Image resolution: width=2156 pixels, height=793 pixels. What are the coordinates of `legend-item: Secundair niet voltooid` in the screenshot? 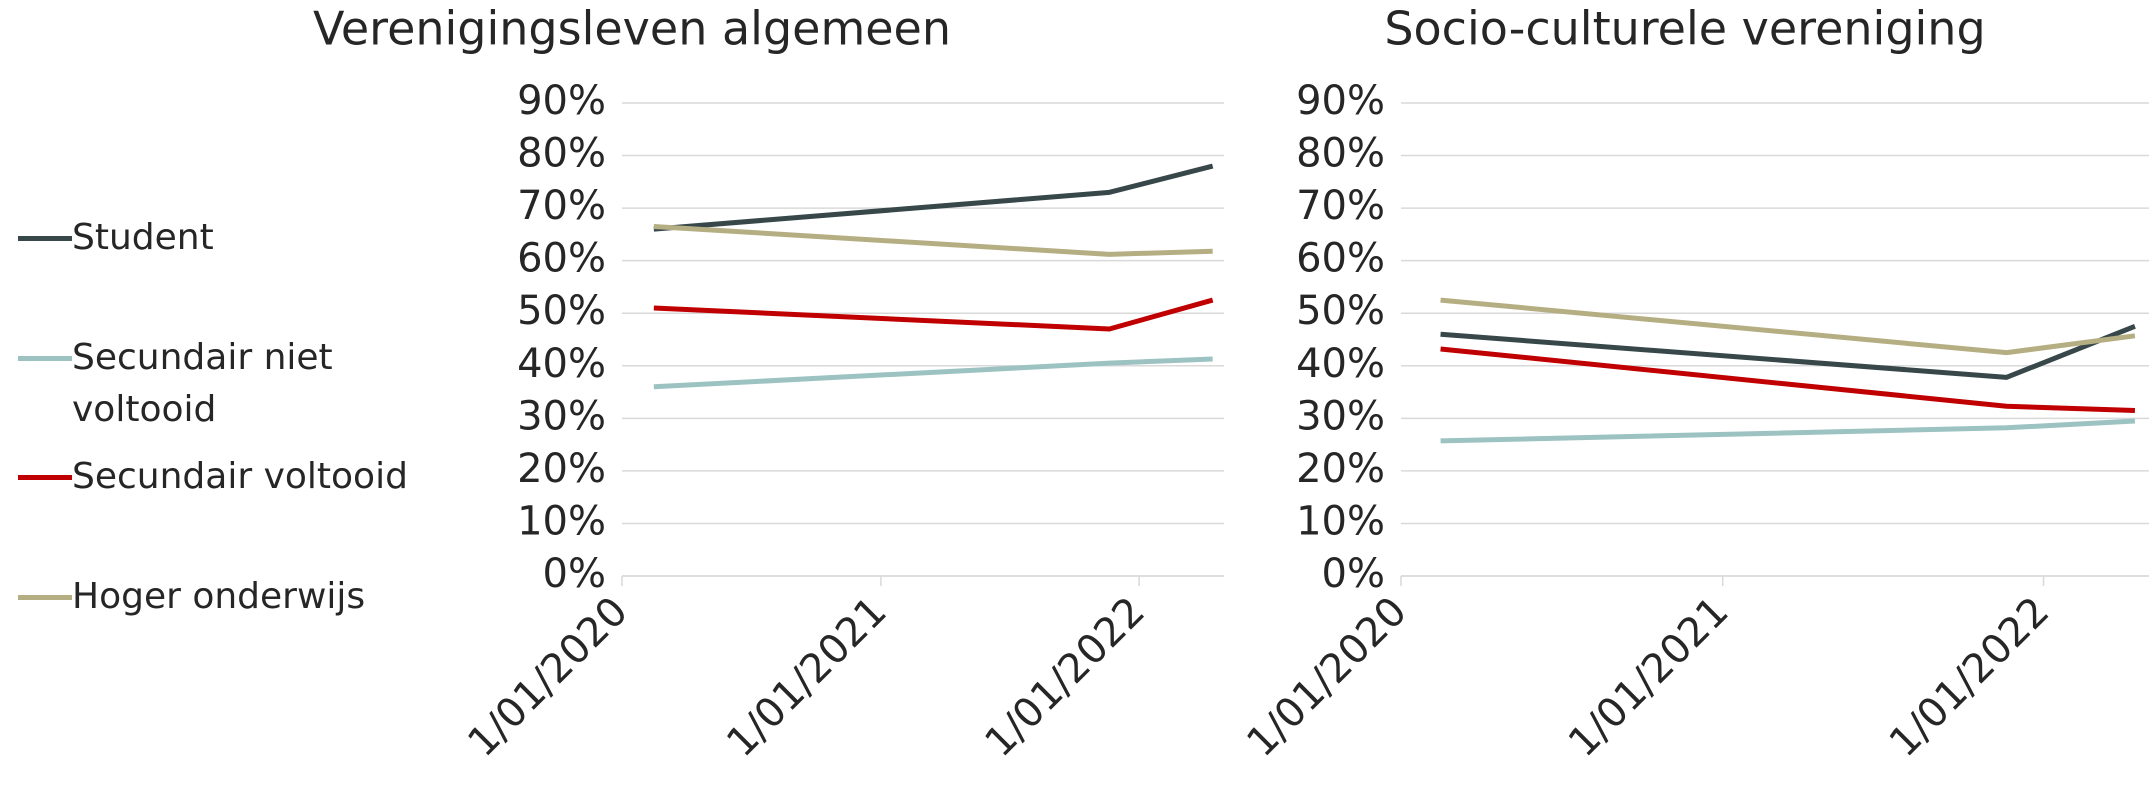 It's located at (228, 384).